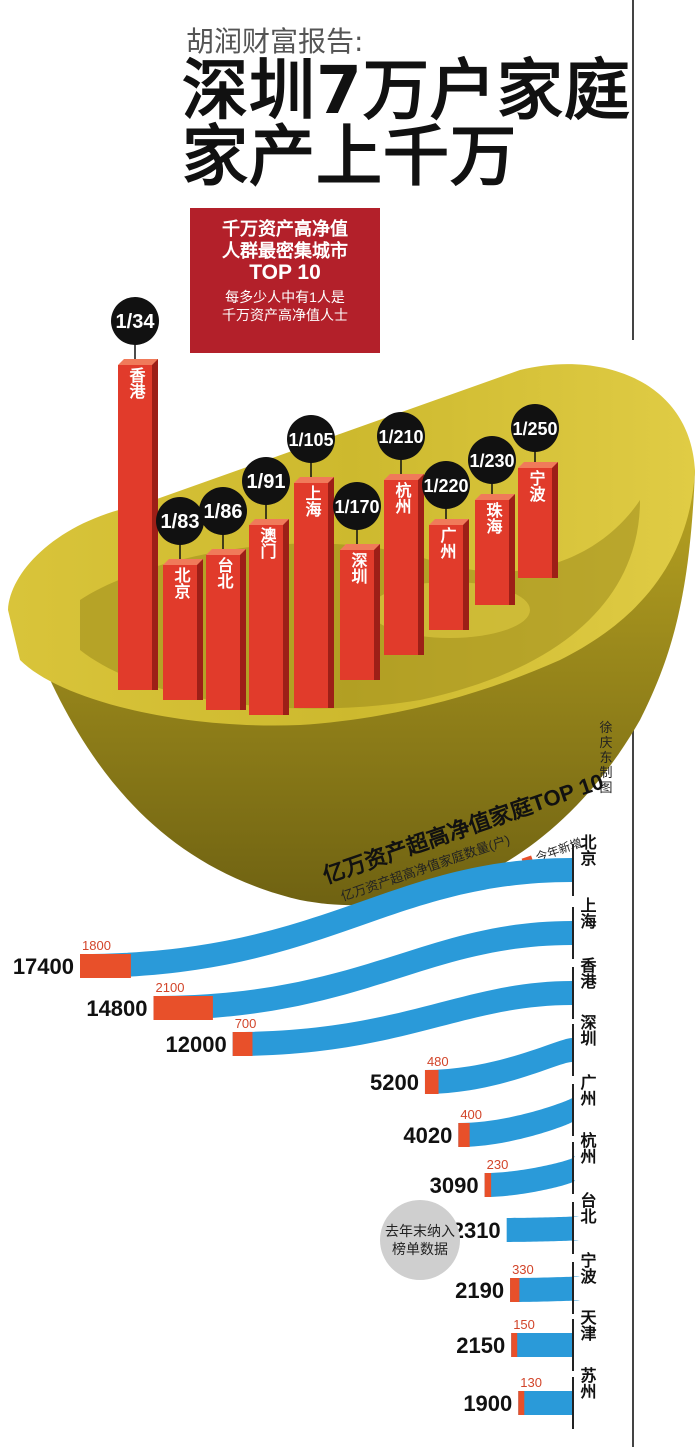 The image size is (700, 1447). I want to click on new-value-label: 130, so click(531, 1382).